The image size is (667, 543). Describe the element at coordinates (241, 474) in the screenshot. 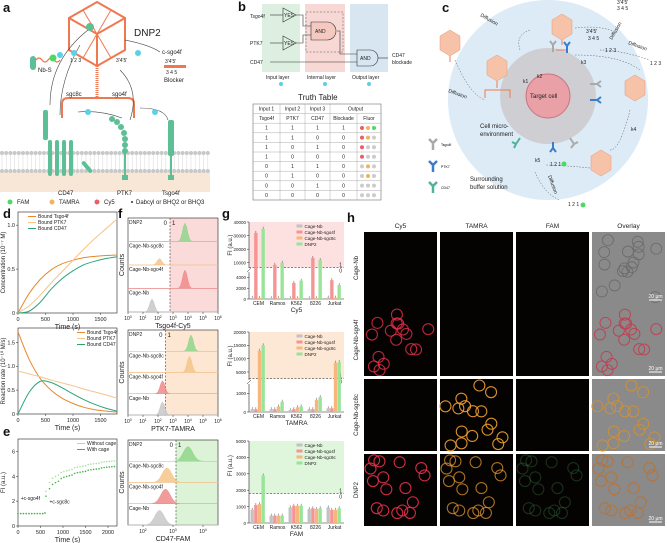

I see `y-tick-label: 3000` at that location.